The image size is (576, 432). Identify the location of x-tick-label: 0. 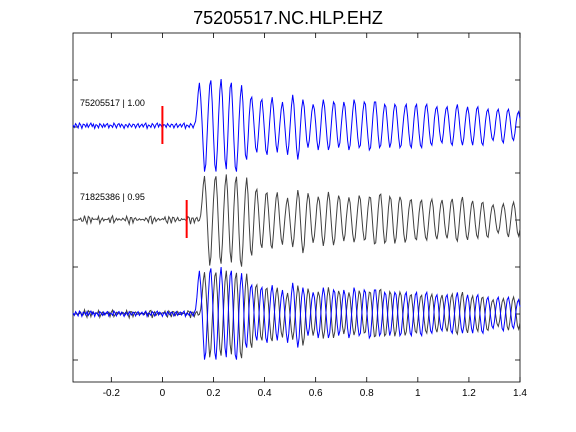
(163, 393).